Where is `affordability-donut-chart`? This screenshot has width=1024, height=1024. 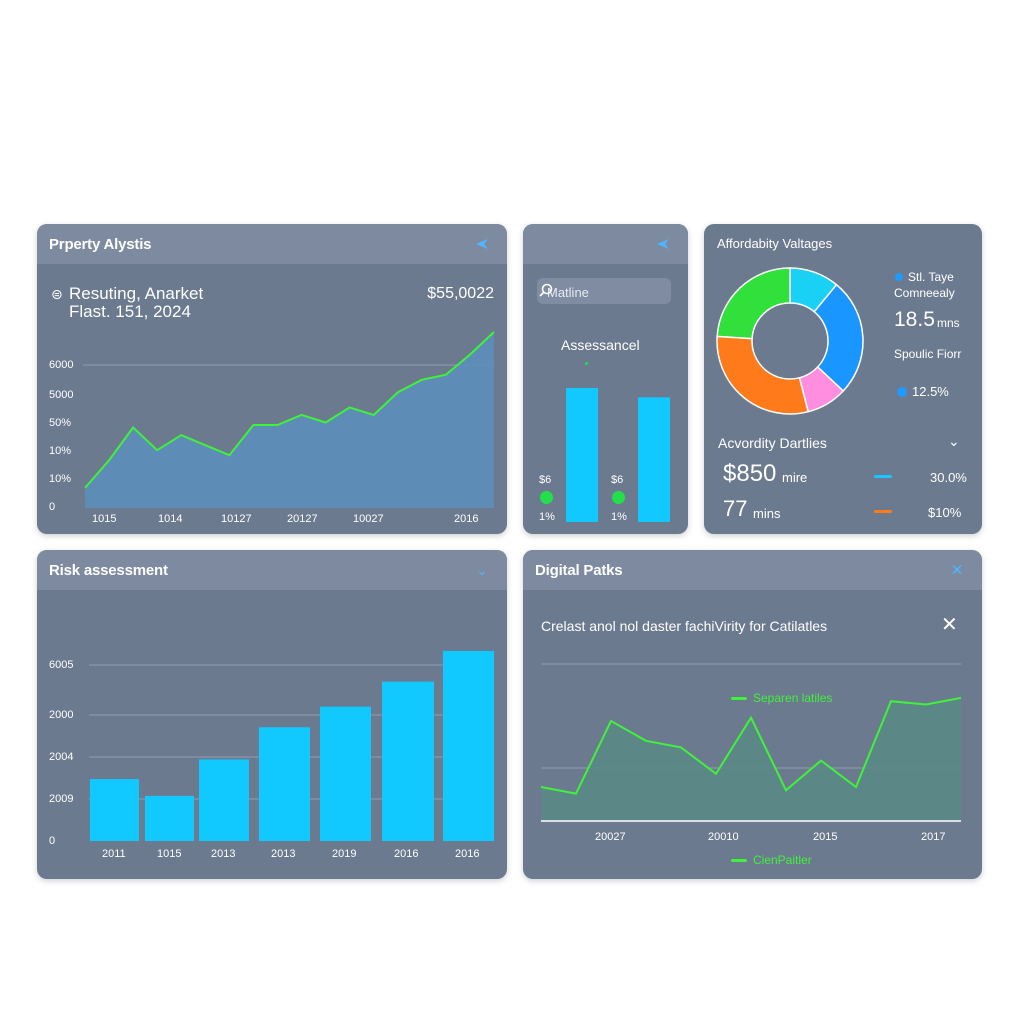
affordability-donut-chart is located at coordinates (790, 341).